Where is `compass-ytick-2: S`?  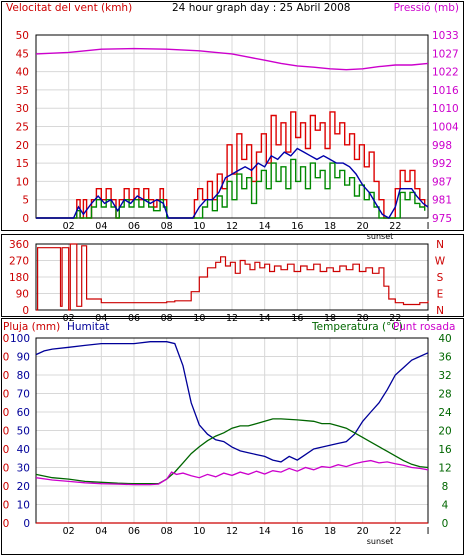 compass-ytick-2: S is located at coordinates (440, 278).